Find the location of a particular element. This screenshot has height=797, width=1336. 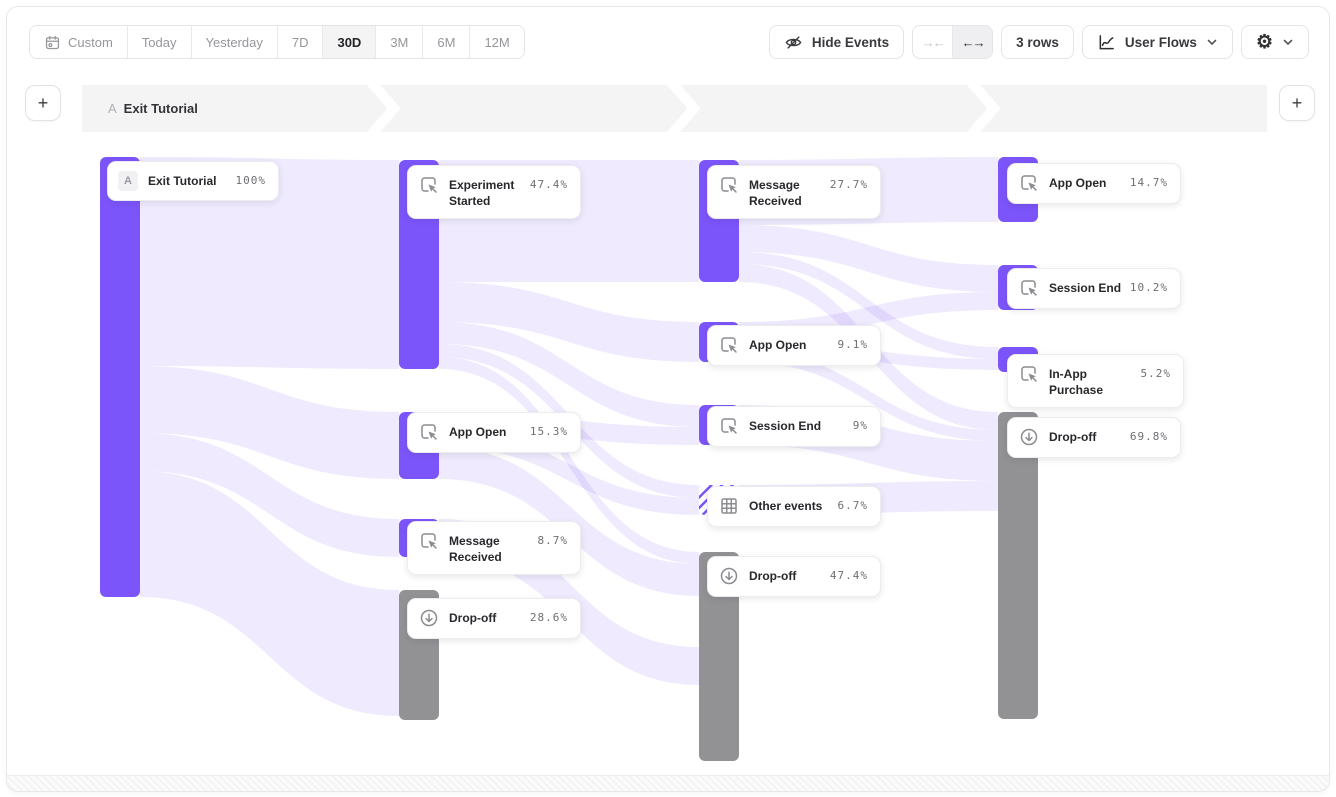

date-range-label: 6M is located at coordinates (446, 42).